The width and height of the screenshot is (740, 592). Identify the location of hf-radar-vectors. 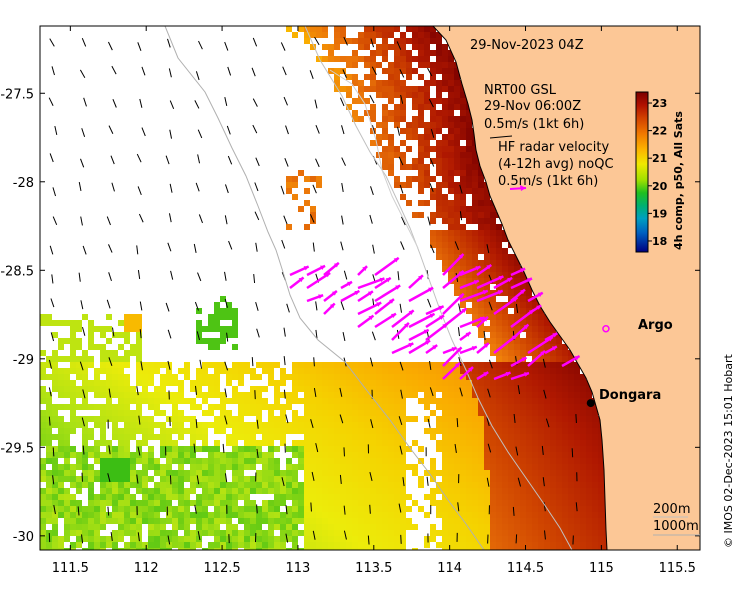
(435, 317).